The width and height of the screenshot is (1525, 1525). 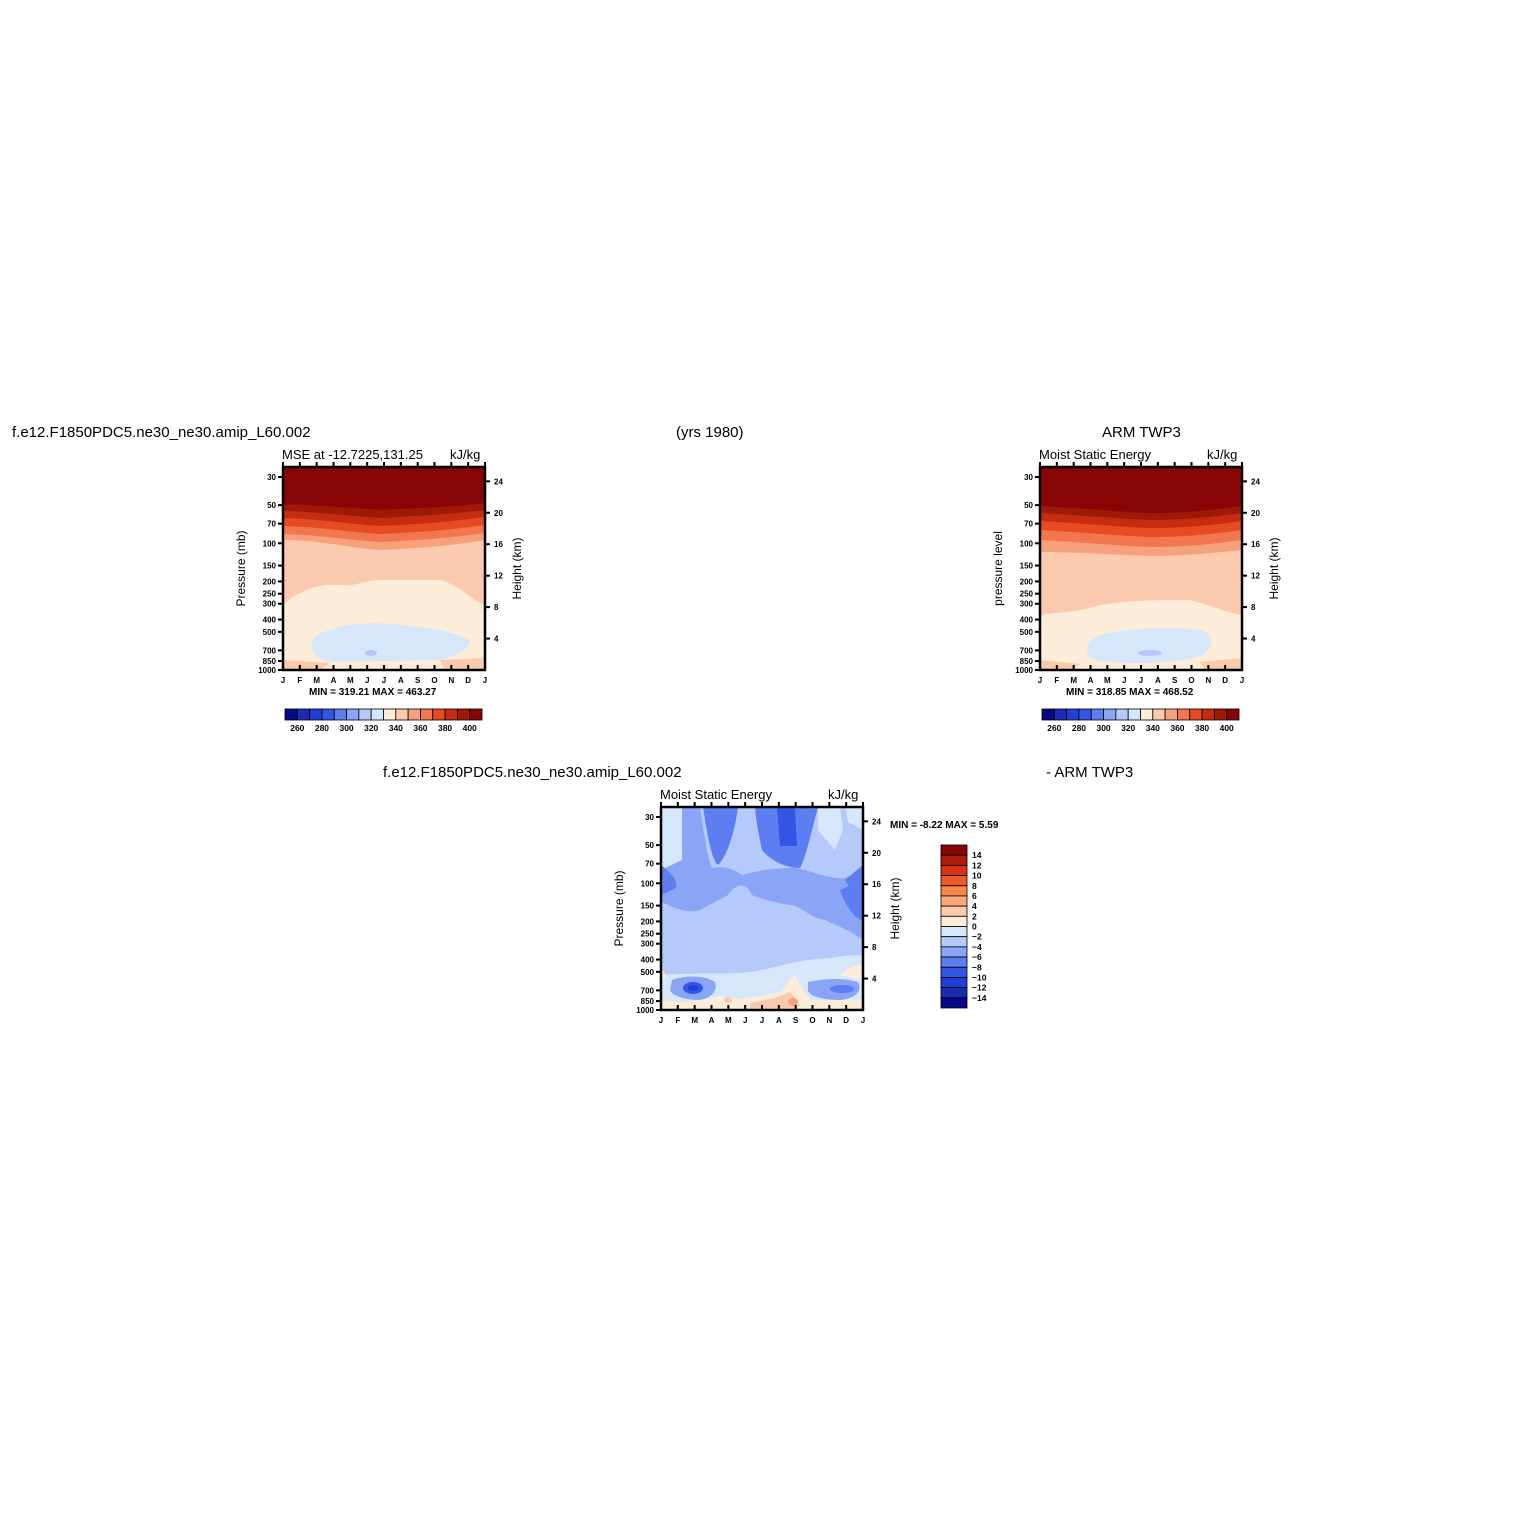 What do you see at coordinates (418, 680) in the screenshot?
I see `panel1-xtick-label: S` at bounding box center [418, 680].